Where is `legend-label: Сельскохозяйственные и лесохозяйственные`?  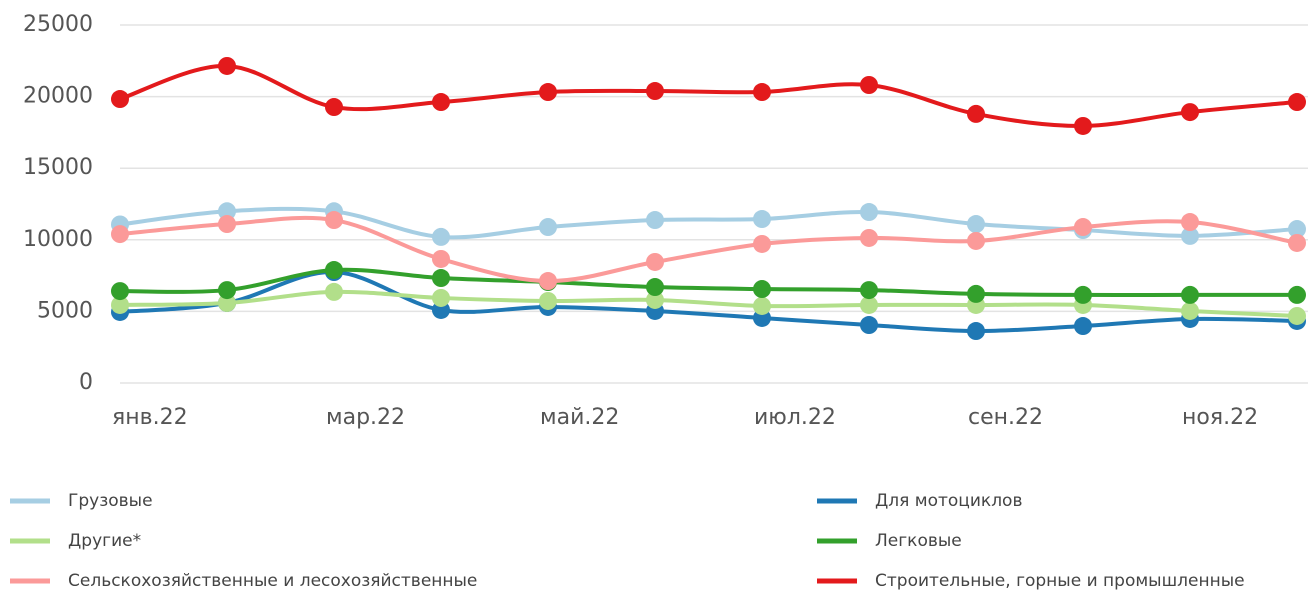
legend-label: Сельскохозяйственные и лесохозяйственные is located at coordinates (272, 581).